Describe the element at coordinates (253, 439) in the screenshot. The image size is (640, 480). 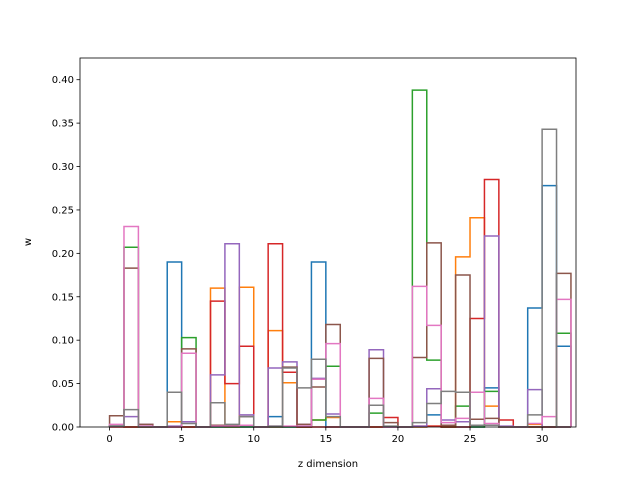
I see `x-tick-label: 10` at that location.